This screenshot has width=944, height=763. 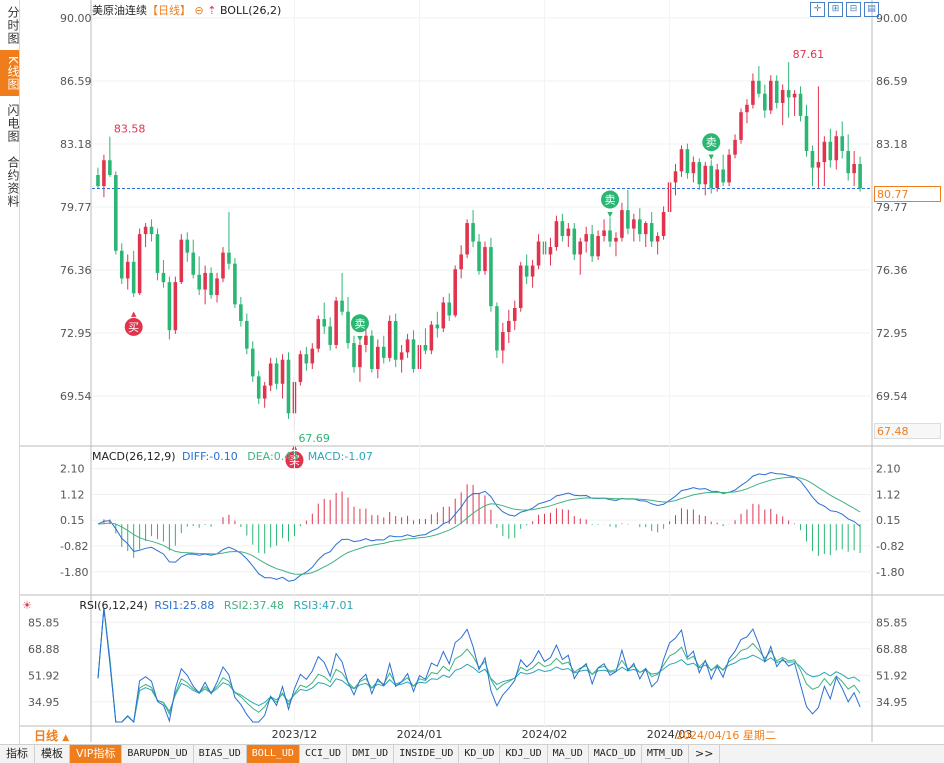 I want to click on cci-tab: CCI_UD, so click(x=324, y=754).